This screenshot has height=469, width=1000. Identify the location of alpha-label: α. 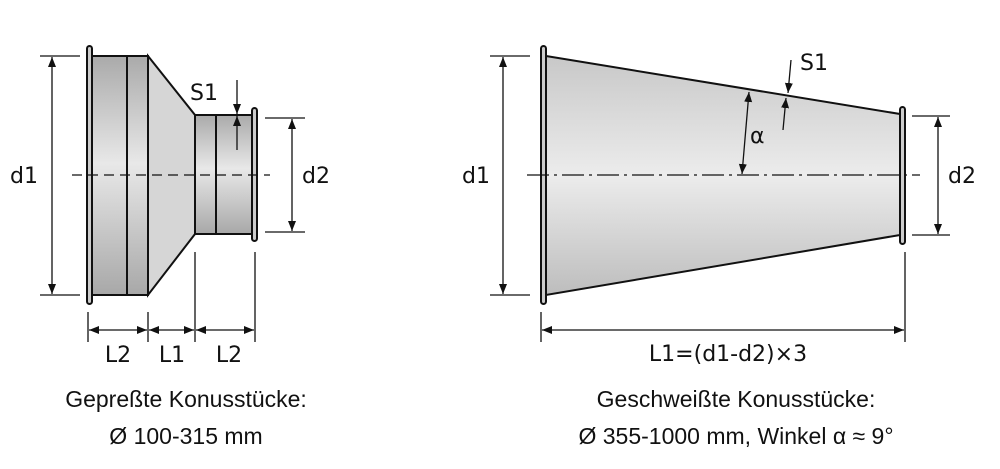
(757, 136).